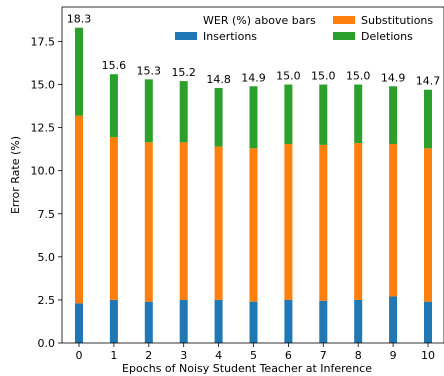  Describe the element at coordinates (43, 171) in the screenshot. I see `y-tick-label: 10.0` at that location.